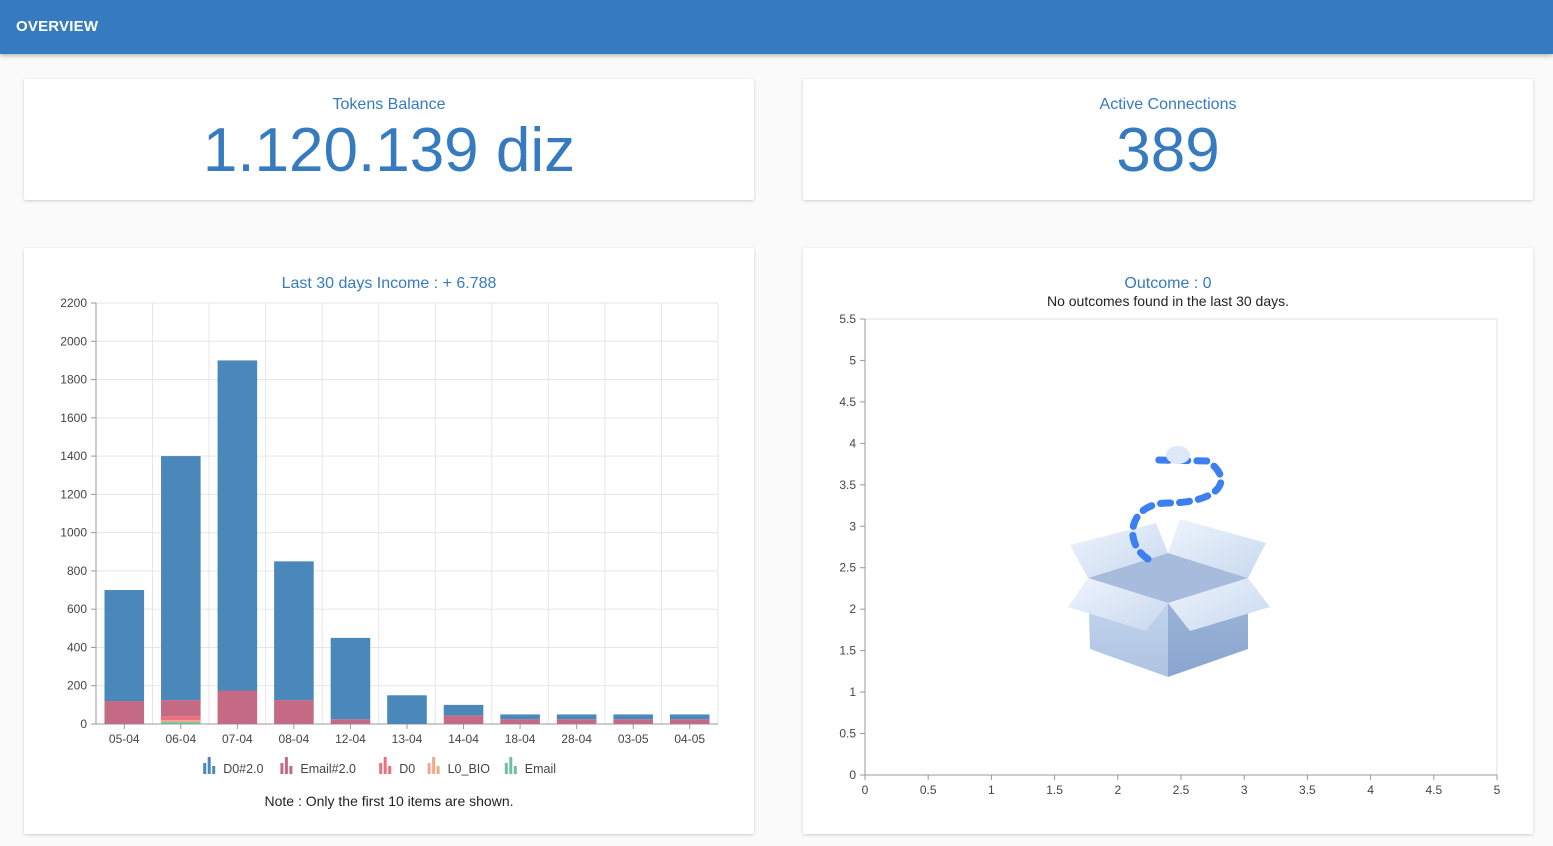 Image resolution: width=1553 pixels, height=846 pixels. What do you see at coordinates (318, 766) in the screenshot?
I see `legend-item: Email#2.0` at bounding box center [318, 766].